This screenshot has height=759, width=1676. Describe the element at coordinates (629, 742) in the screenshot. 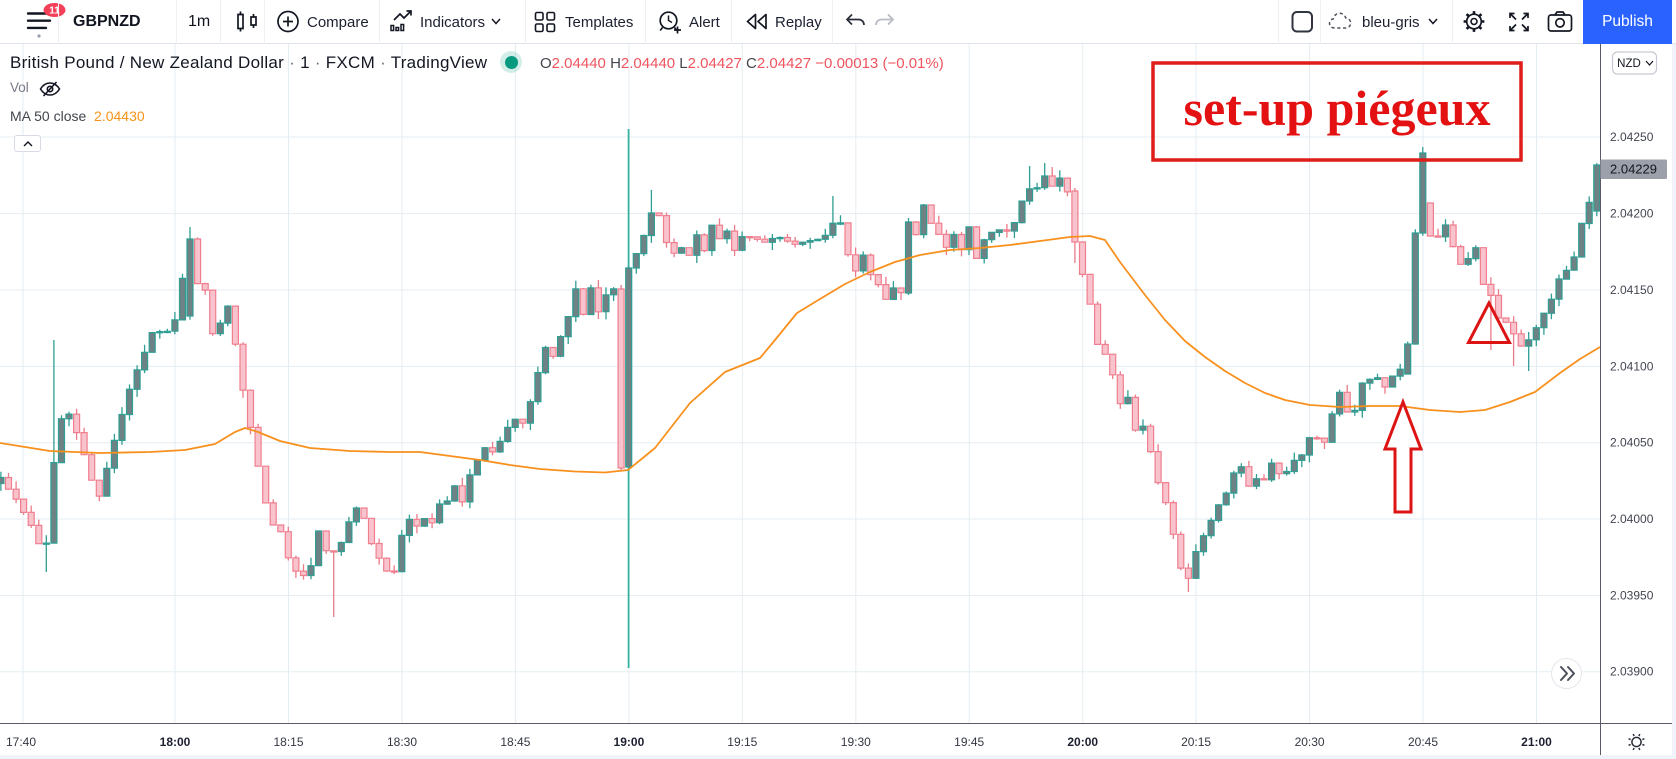

I see `svg-text: 19:00` at that location.